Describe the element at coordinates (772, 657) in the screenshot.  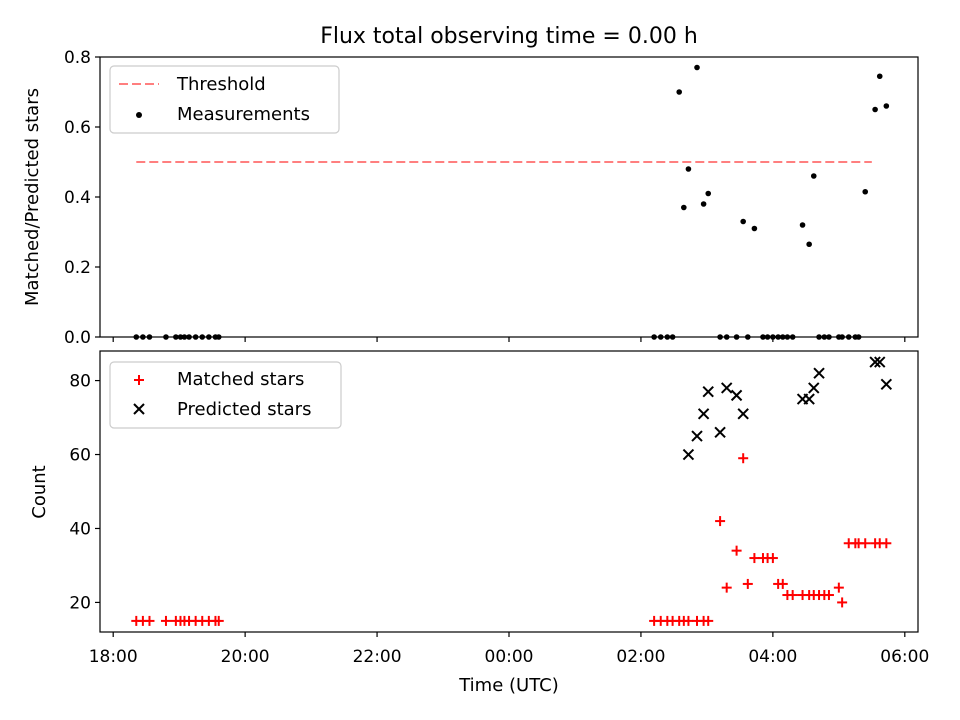
I see `x-tick-label: 04:00` at that location.